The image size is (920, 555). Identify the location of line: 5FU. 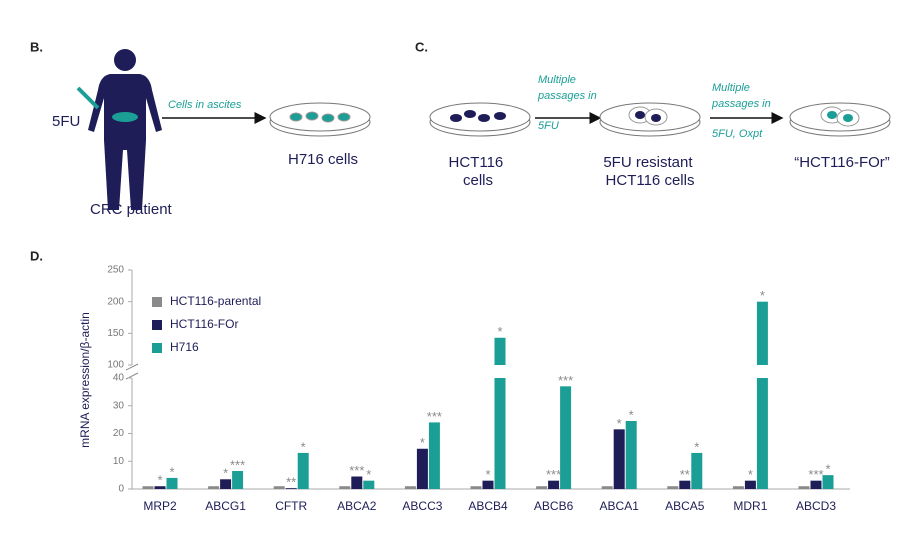
(548, 126).